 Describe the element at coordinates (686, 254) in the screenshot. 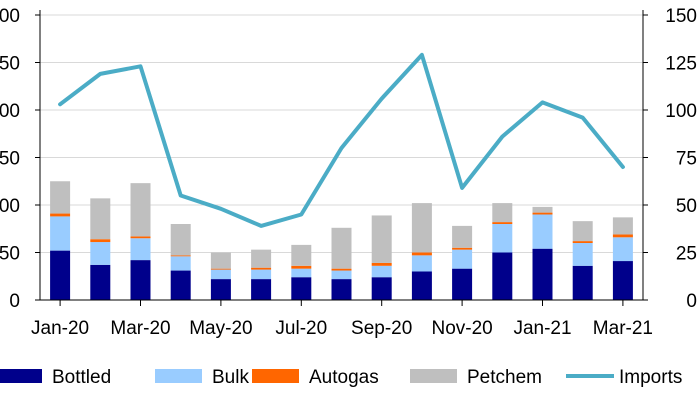

I see `right-y-tick-label: 25` at that location.